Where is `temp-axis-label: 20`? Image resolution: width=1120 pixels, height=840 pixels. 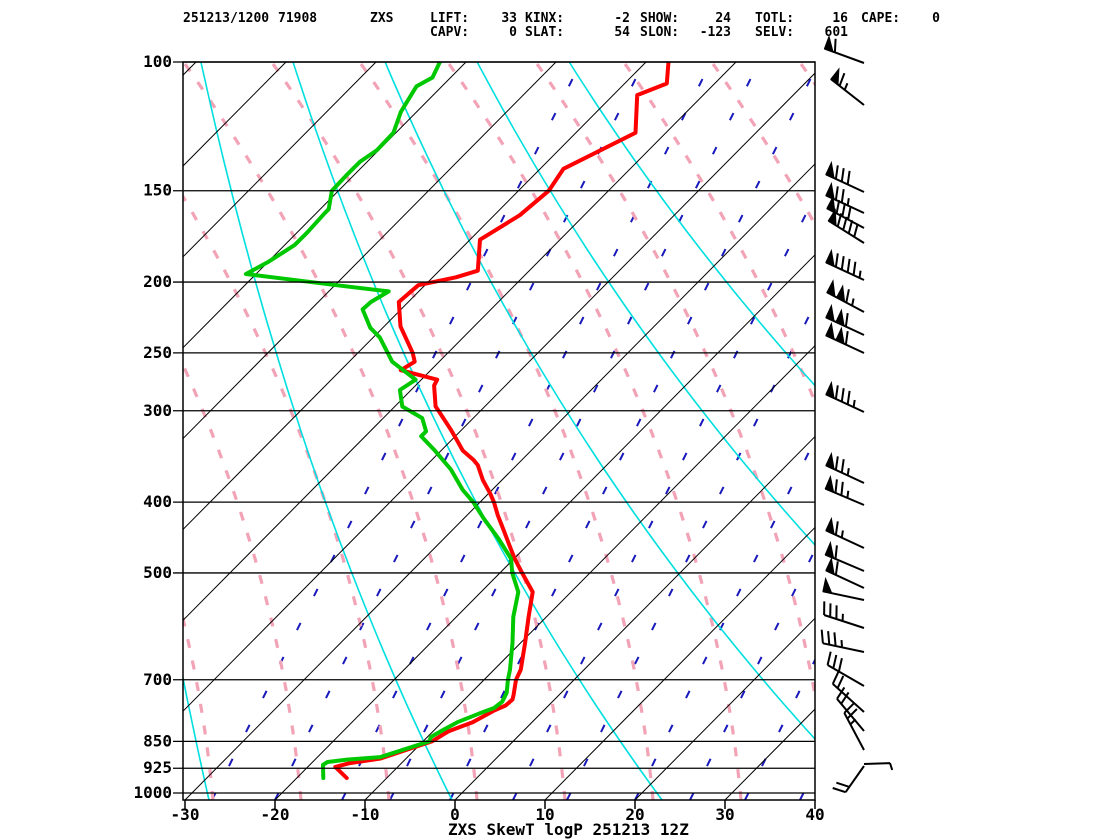
temp-axis-label: 20 is located at coordinates (634, 814).